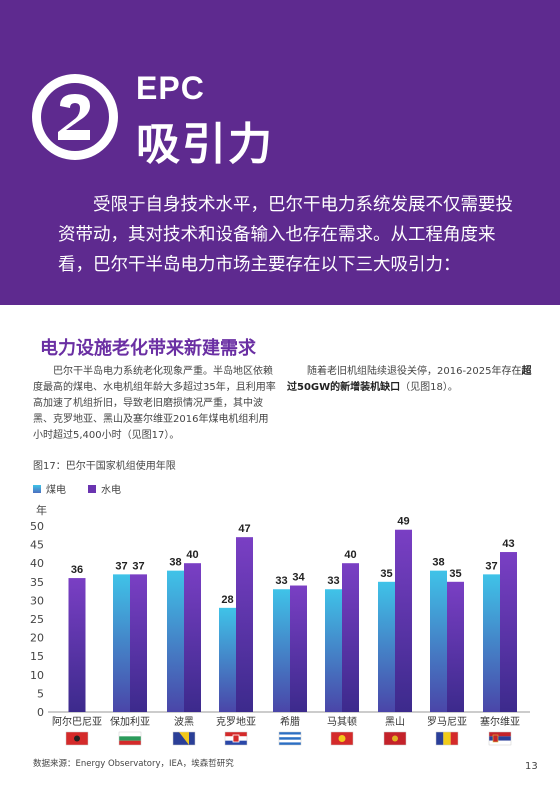  I want to click on montenegro-flag-icon, so click(395, 738).